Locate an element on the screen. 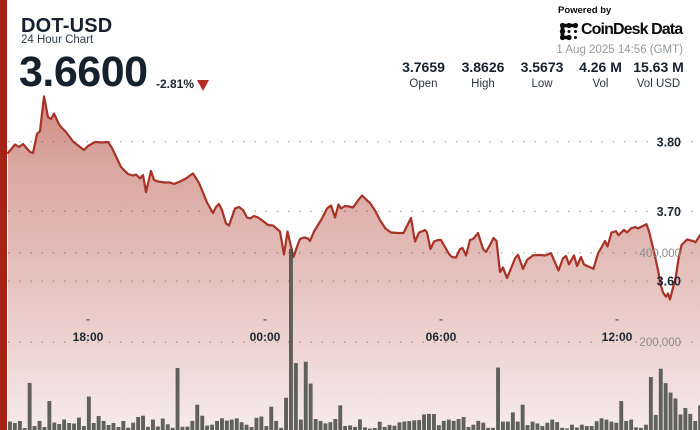 This screenshot has height=430, width=700. svg-text: 18:00 is located at coordinates (88, 337).